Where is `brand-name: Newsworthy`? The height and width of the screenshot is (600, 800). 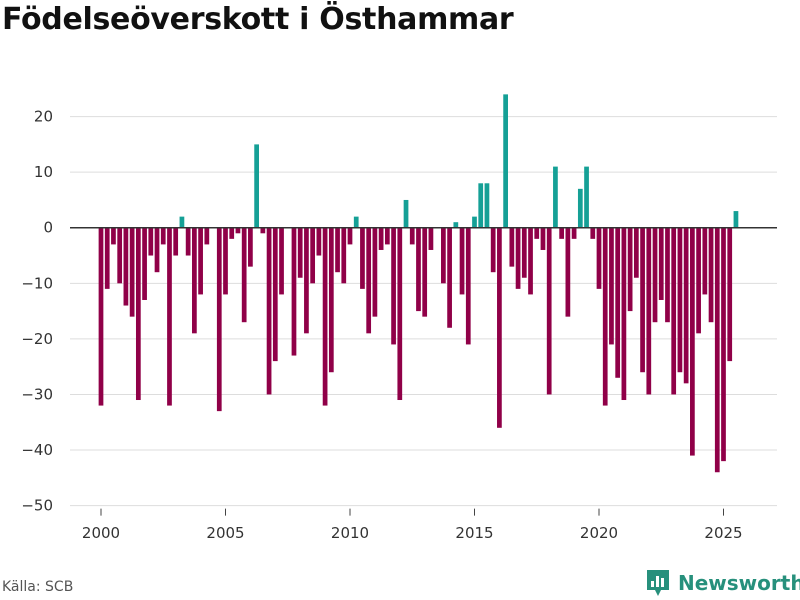 brand-name: Newsworthy is located at coordinates (739, 583).